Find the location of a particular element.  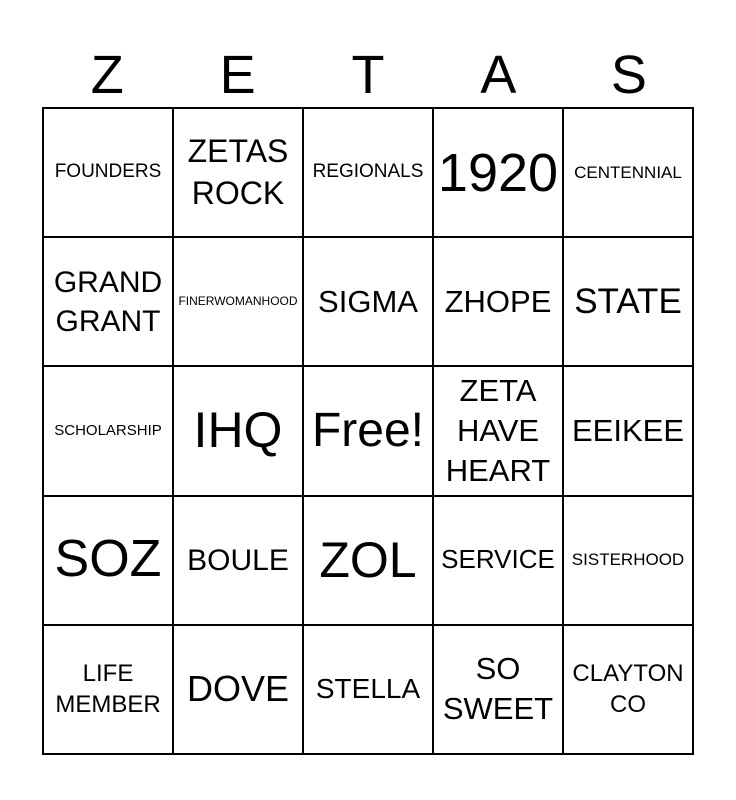

bingo-cell: EEIKEE is located at coordinates (628, 431).